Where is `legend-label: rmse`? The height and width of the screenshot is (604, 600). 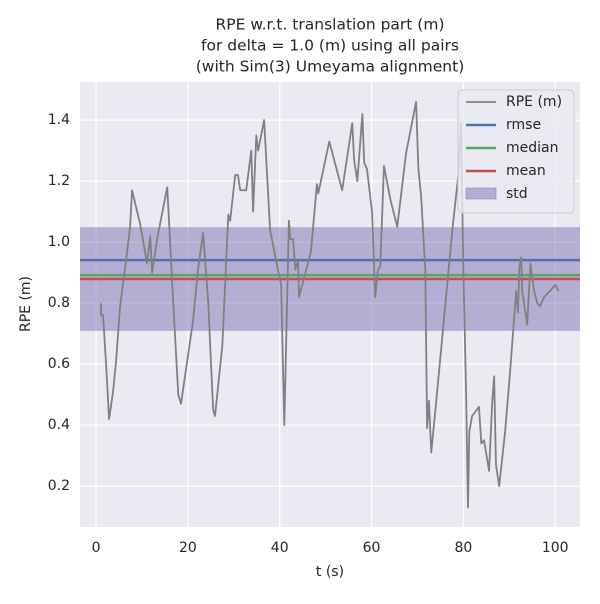 legend-label: rmse is located at coordinates (523, 125).